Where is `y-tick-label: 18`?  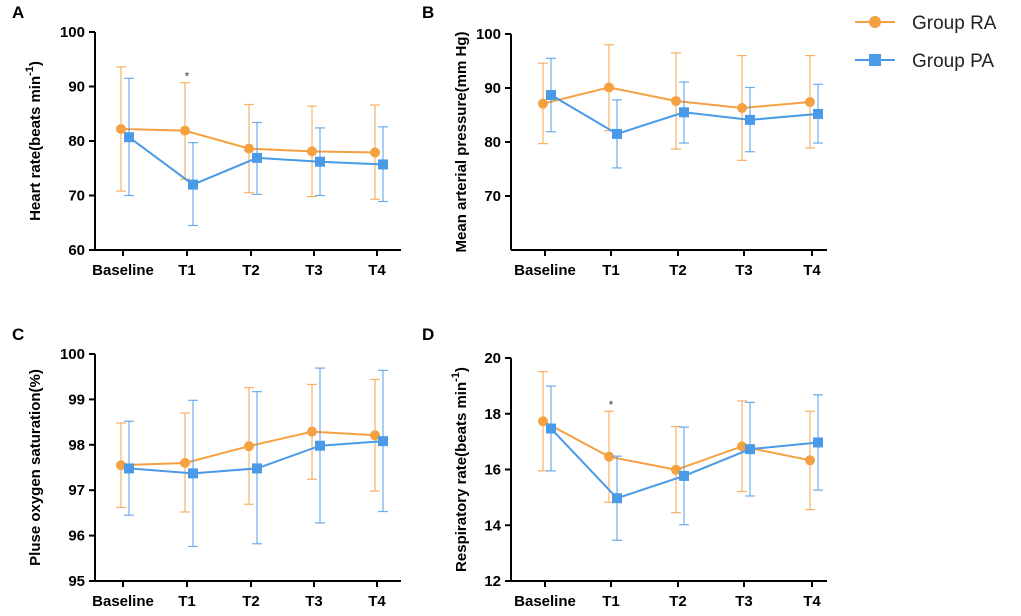
y-tick-label: 18 is located at coordinates (492, 414).